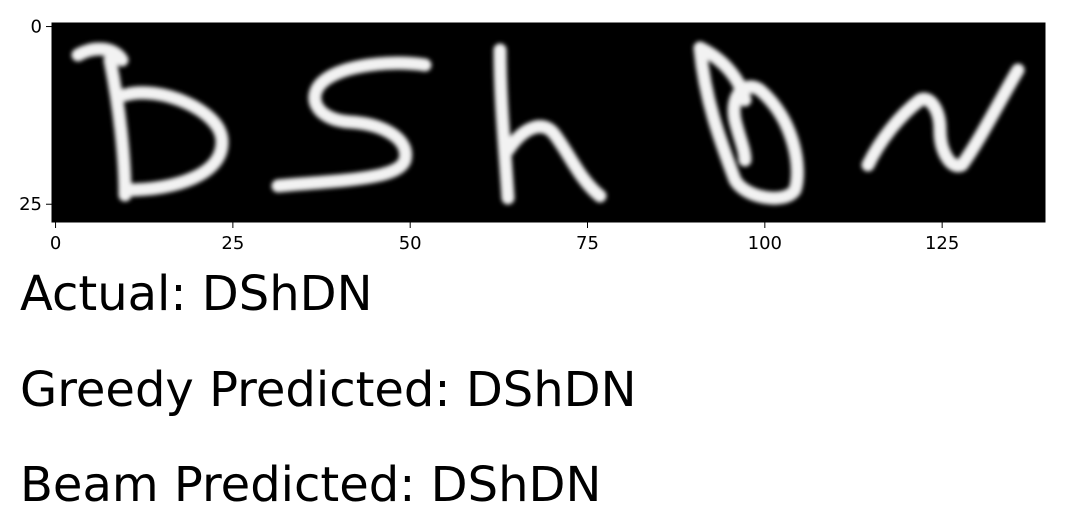 This screenshot has width=1088, height=522. I want to click on greedy-predicted-label: Greedy Predicted: DShDN, so click(328, 390).